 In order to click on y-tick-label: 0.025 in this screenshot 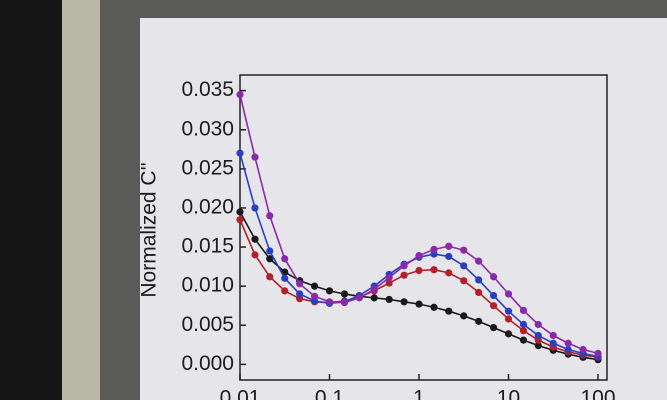, I will do `click(207, 167)`.